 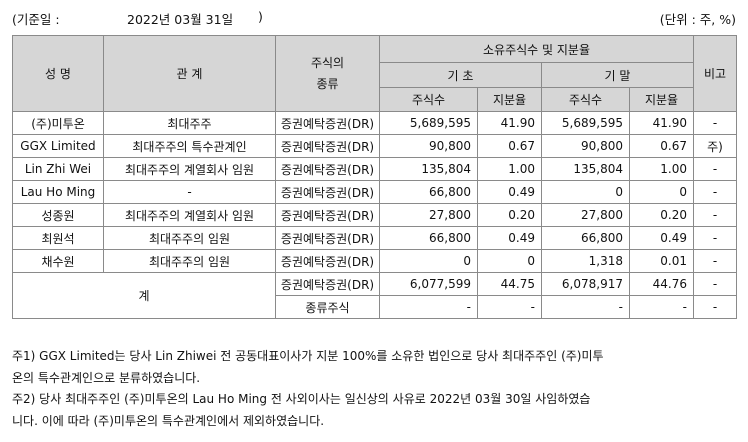 I want to click on cell-begin-ratio: 0, so click(x=509, y=261).